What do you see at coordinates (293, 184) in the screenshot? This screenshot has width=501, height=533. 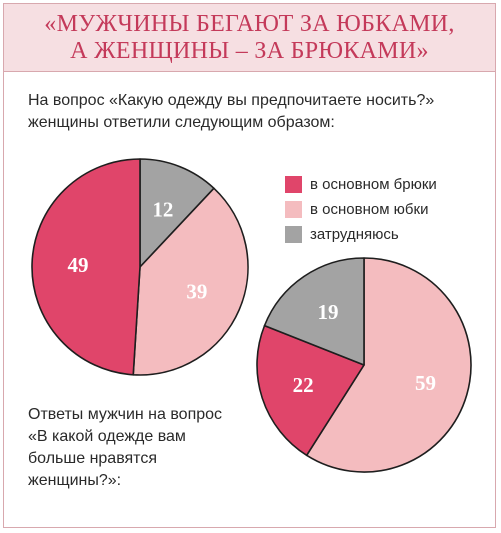 I see `legend-swatch-trousers` at bounding box center [293, 184].